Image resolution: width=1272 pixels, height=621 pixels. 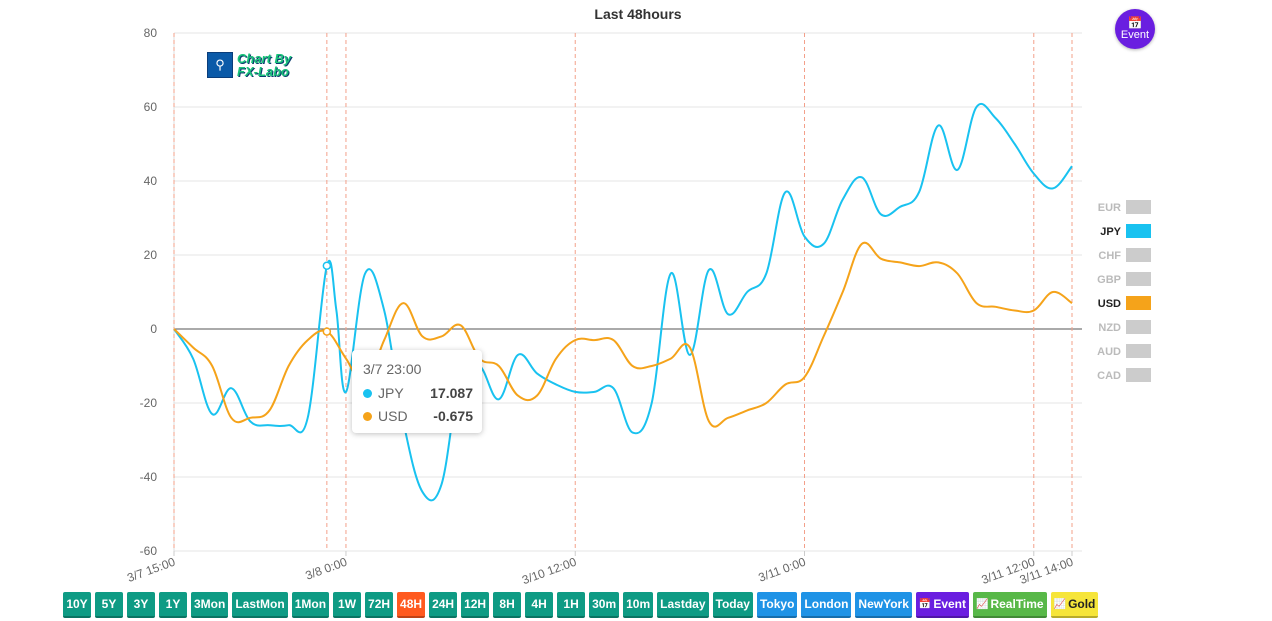 I want to click on button-label: 1Mon, so click(x=310, y=604).